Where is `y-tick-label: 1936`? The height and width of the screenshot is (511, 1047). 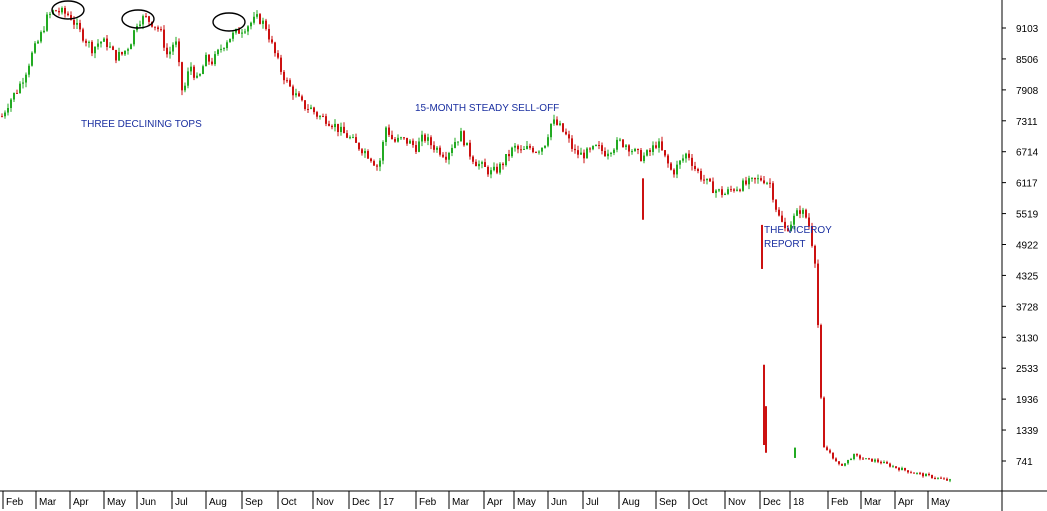
y-tick-label: 1936 is located at coordinates (1027, 400).